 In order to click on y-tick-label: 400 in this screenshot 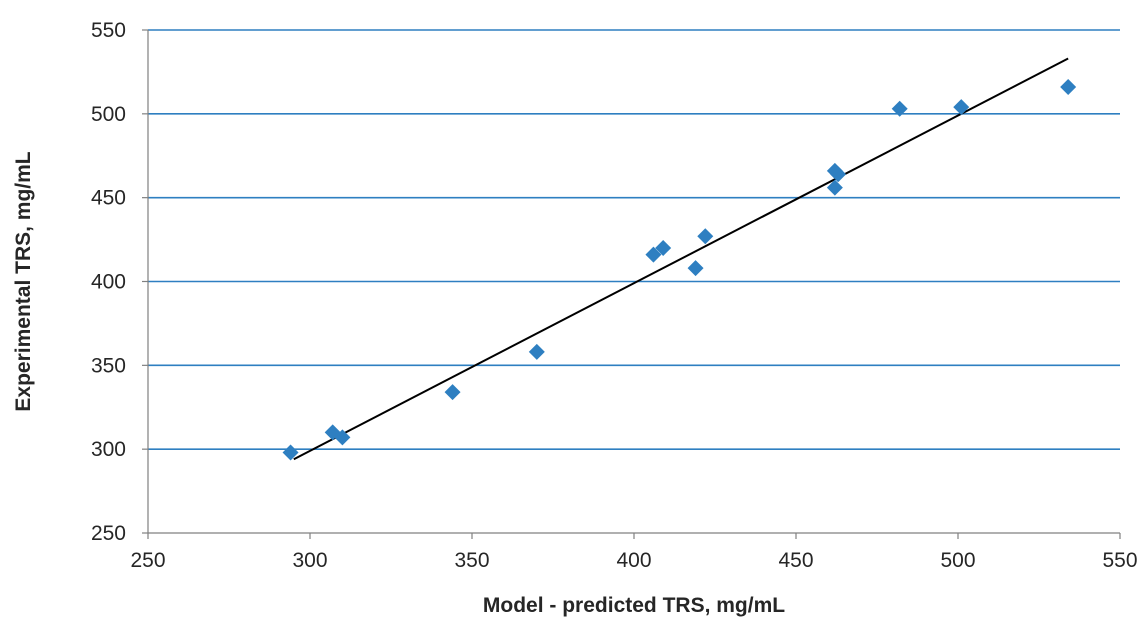, I will do `click(108, 282)`.